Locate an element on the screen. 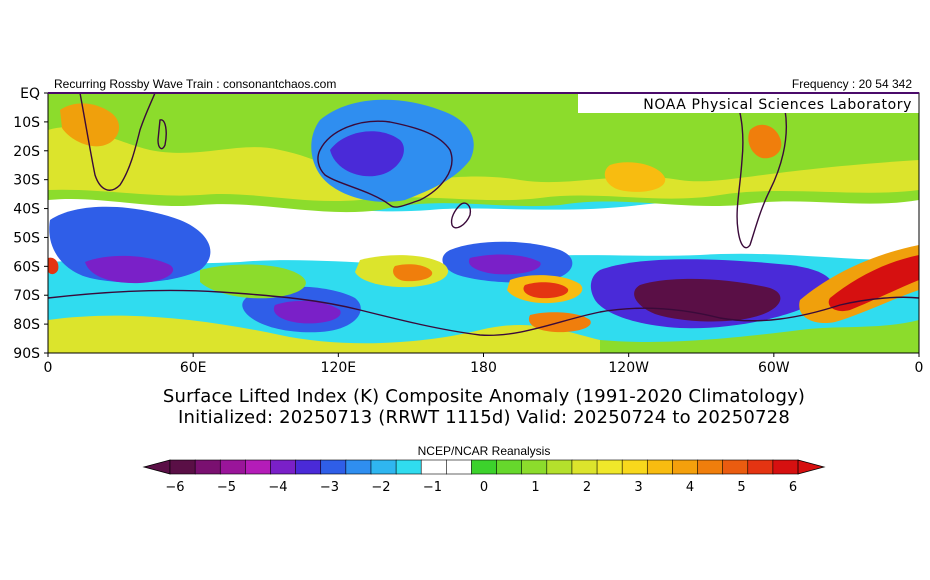  antarctic-green is located at coordinates (759, 336).